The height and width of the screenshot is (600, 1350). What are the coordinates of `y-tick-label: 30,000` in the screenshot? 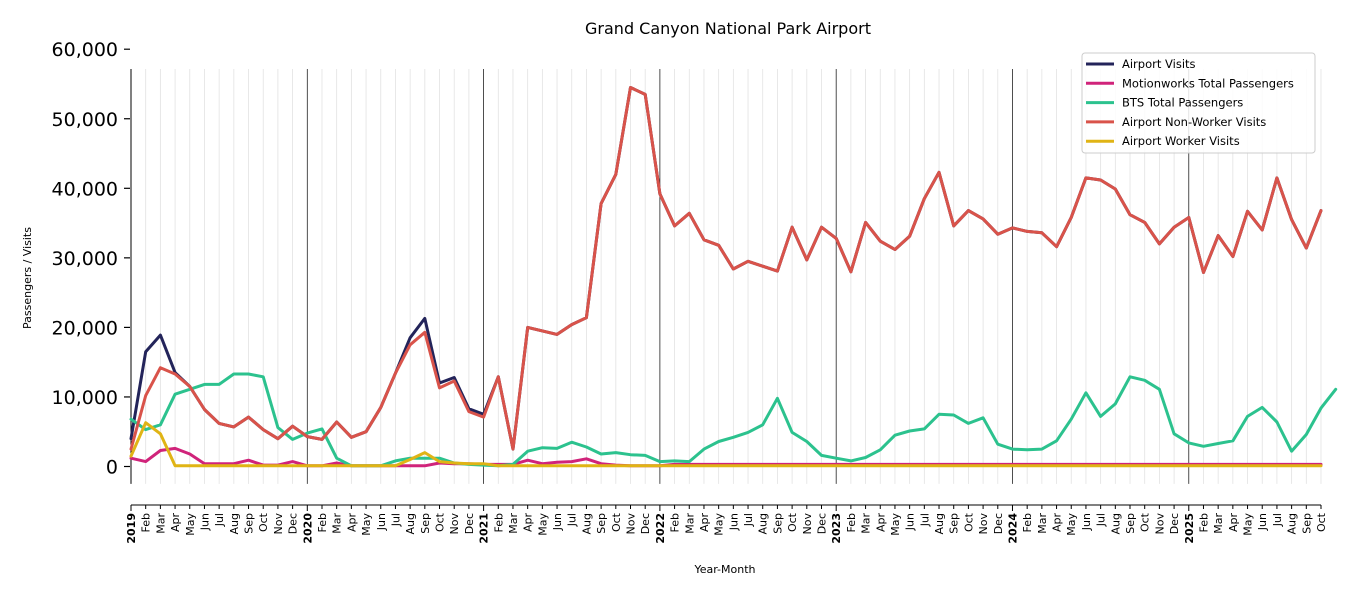 It's located at (85, 259).